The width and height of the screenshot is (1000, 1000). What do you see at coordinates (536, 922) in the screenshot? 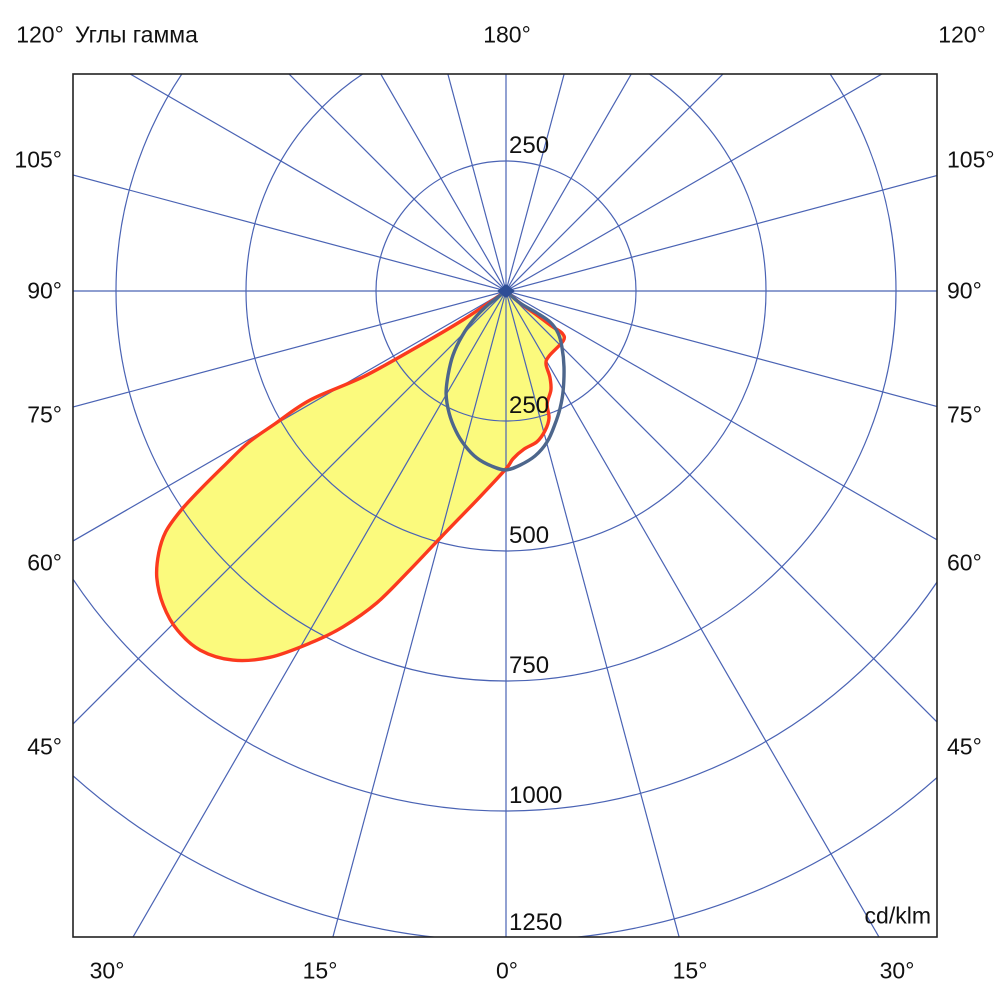
I see `ring-value-label: 1250` at bounding box center [536, 922].